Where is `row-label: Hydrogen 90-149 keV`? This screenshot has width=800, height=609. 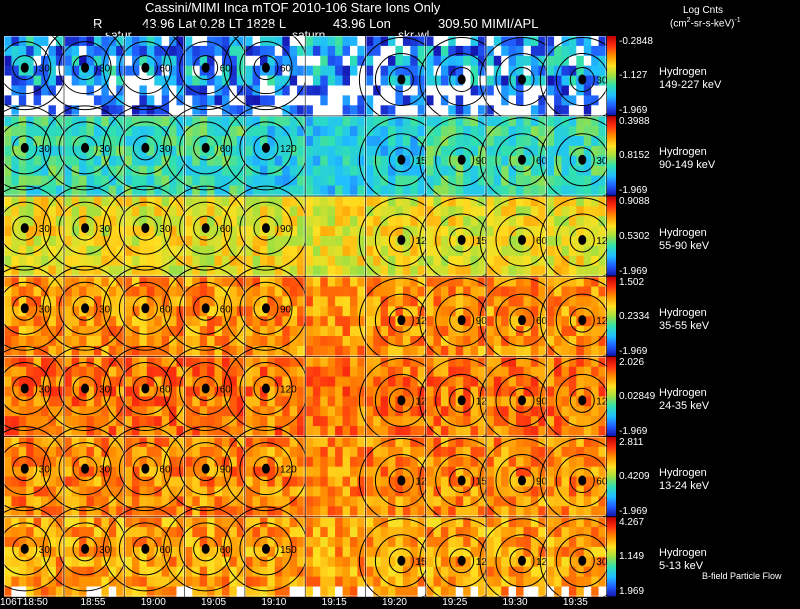
row-label: Hydrogen 90-149 keV is located at coordinates (687, 159).